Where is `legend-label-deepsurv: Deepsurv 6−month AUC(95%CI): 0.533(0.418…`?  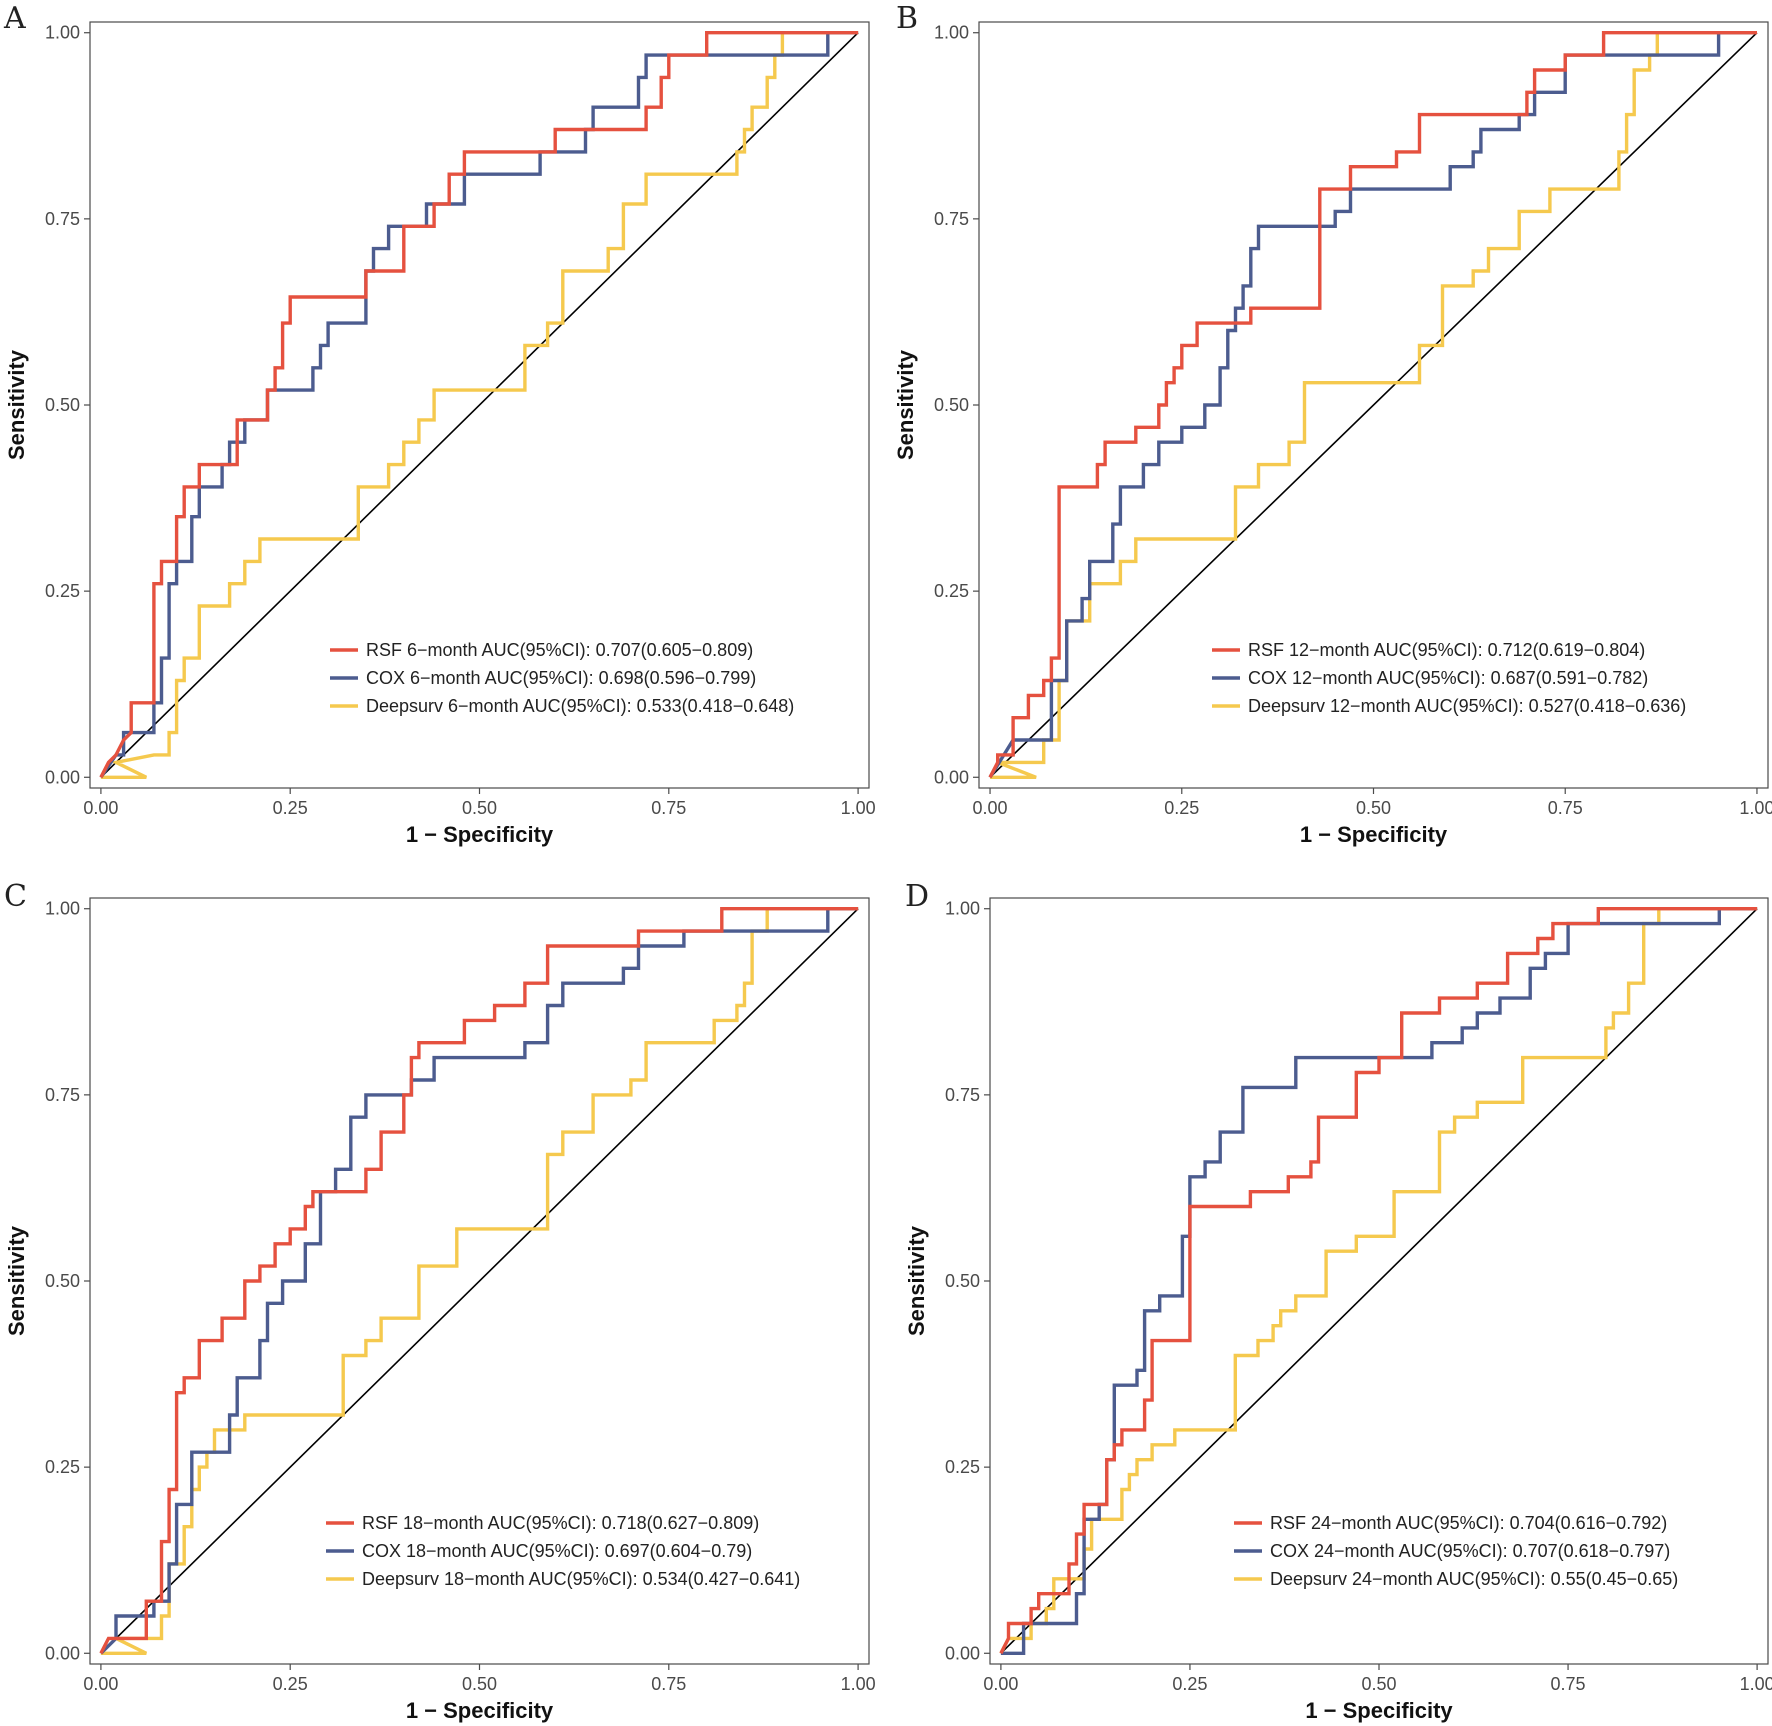
legend-label-deepsurv: Deepsurv 6−month AUC(95%CI): 0.533(0.418… is located at coordinates (580, 706).